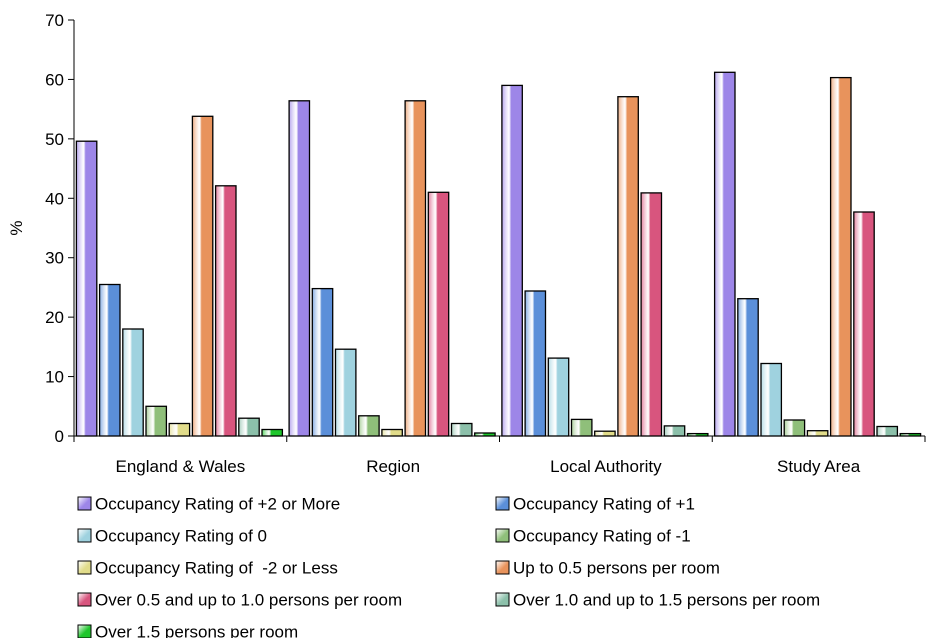  I want to click on legend-label: Occupancy Rating of +2 or More, so click(217, 504).